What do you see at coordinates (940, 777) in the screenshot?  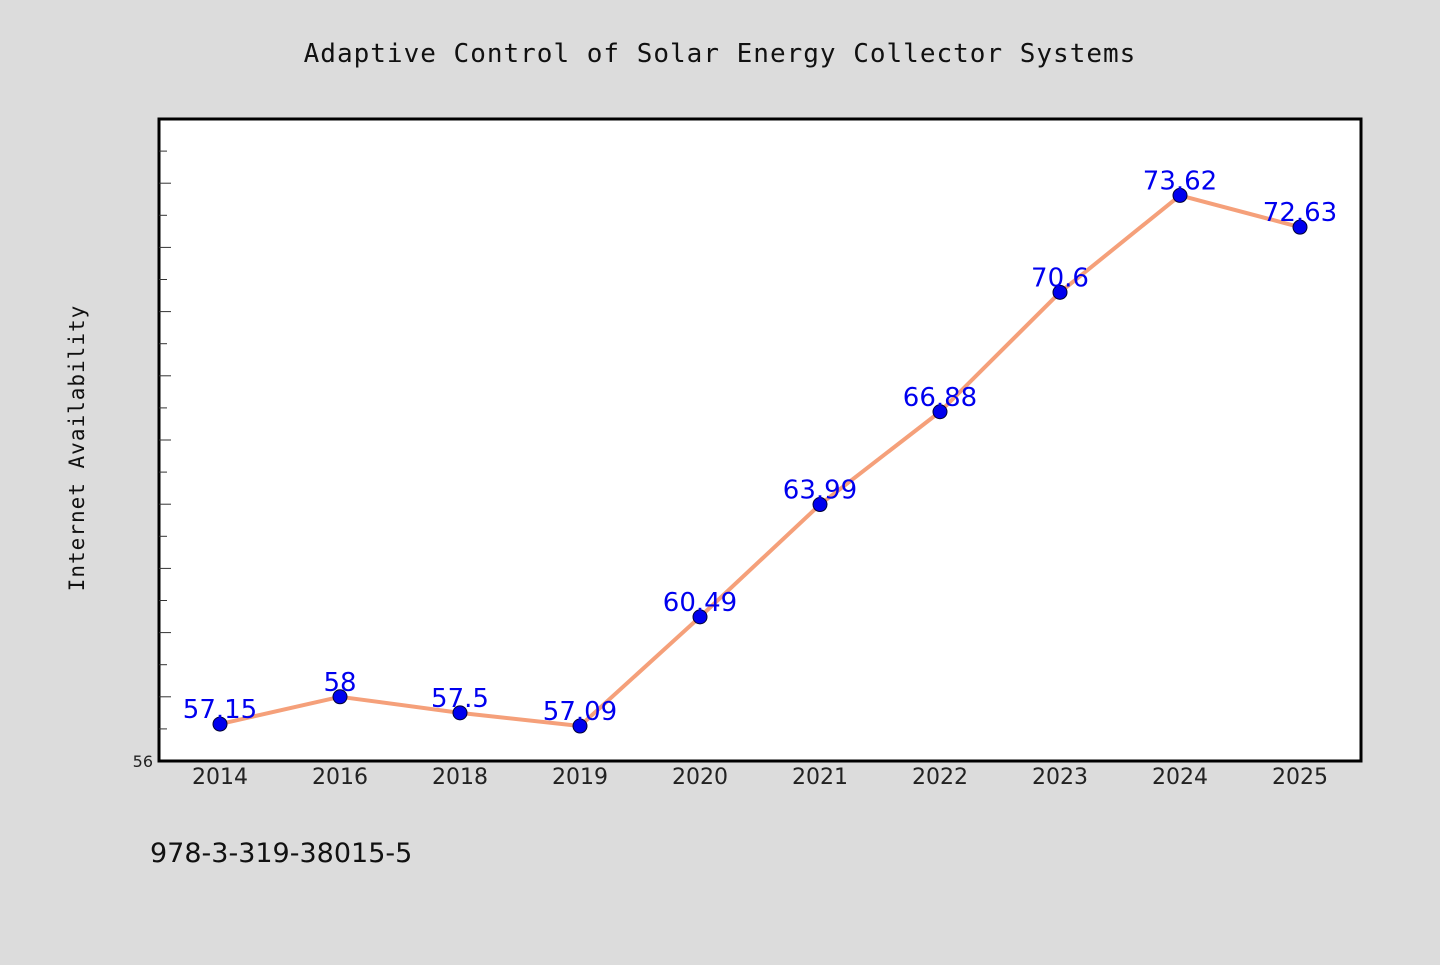 I see `x-tick-label: 2022` at bounding box center [940, 777].